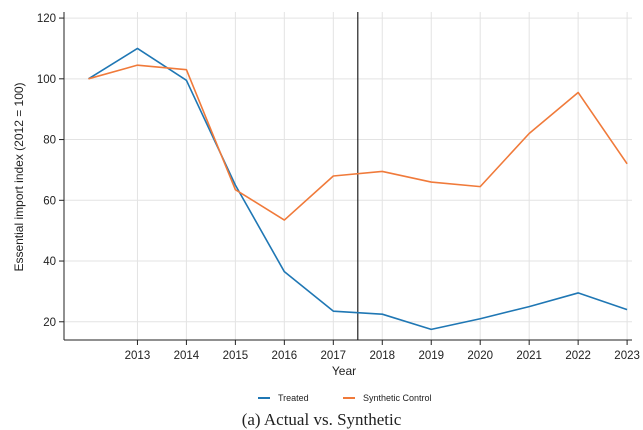 This screenshot has height=430, width=643. Describe the element at coordinates (49, 262) in the screenshot. I see `y-tick-label-40: 40` at that location.